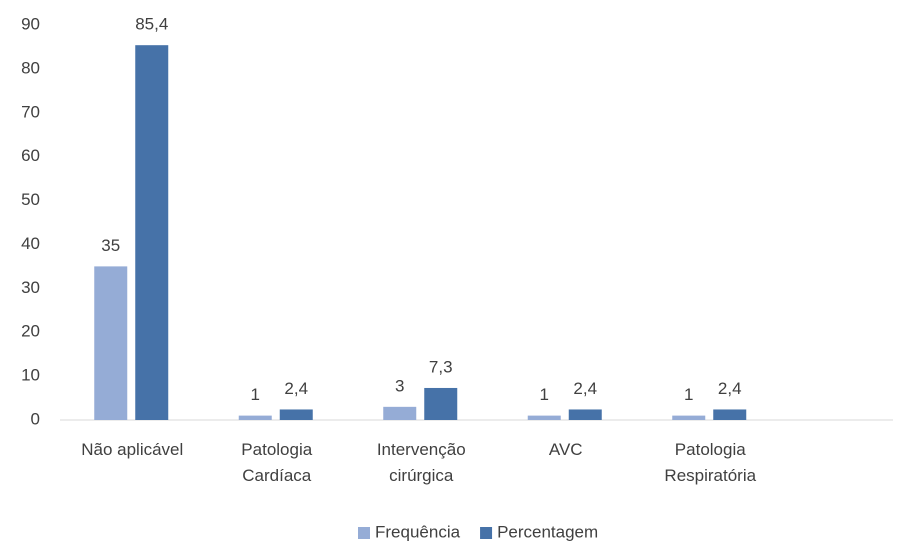 The width and height of the screenshot is (912, 546). Describe the element at coordinates (30, 287) in the screenshot. I see `y-tick-label: 30` at that location.